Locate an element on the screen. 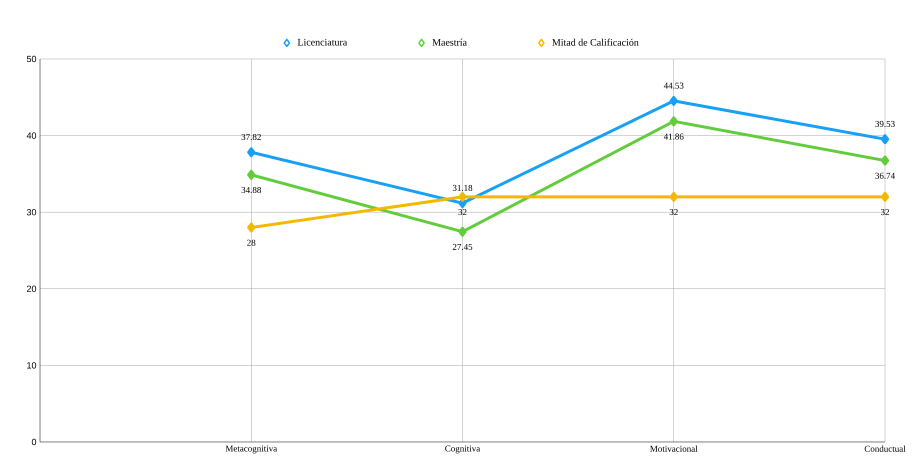 The image size is (920, 466). legend-label: Maestría is located at coordinates (449, 42).